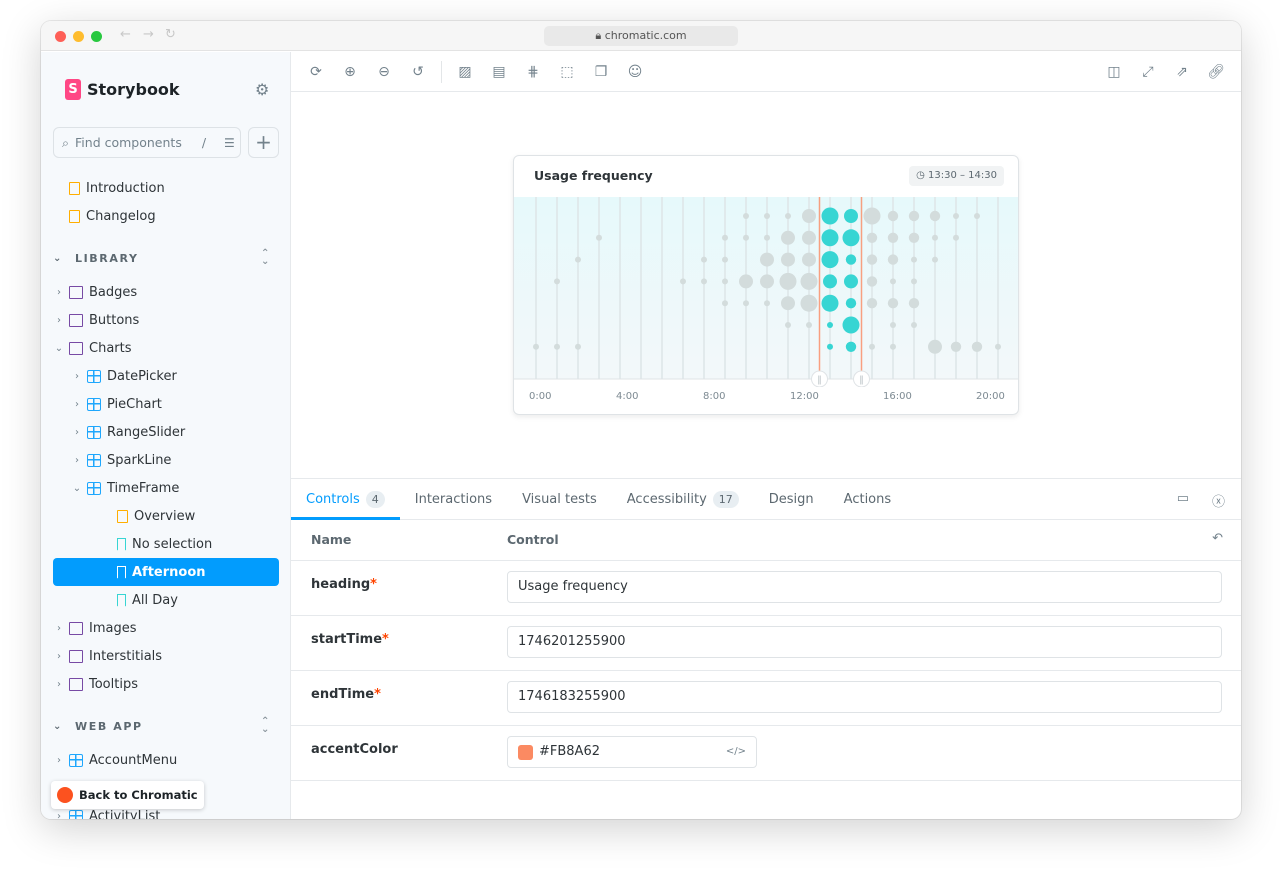 Image resolution: width=1282 pixels, height=890 pixels. Describe the element at coordinates (166, 600) in the screenshot. I see `sidebar-item-all-day: All Day` at that location.